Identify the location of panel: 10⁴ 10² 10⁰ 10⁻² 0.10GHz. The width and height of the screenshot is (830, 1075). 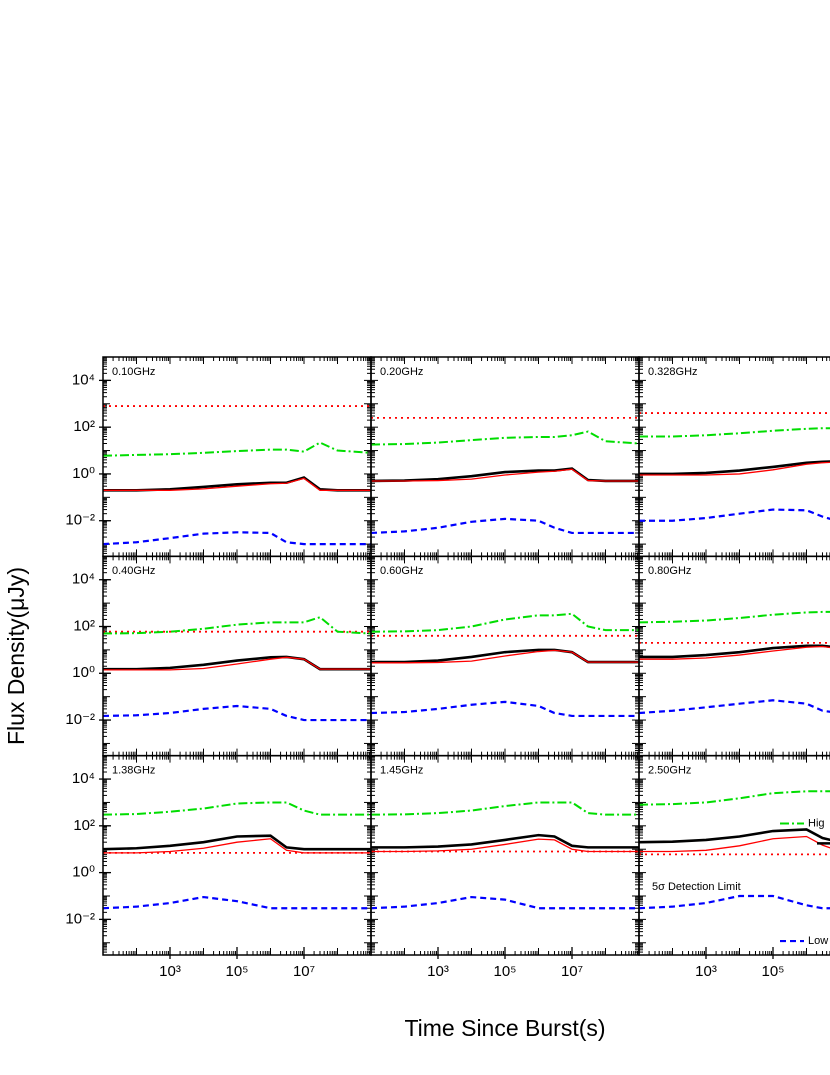
(218, 457).